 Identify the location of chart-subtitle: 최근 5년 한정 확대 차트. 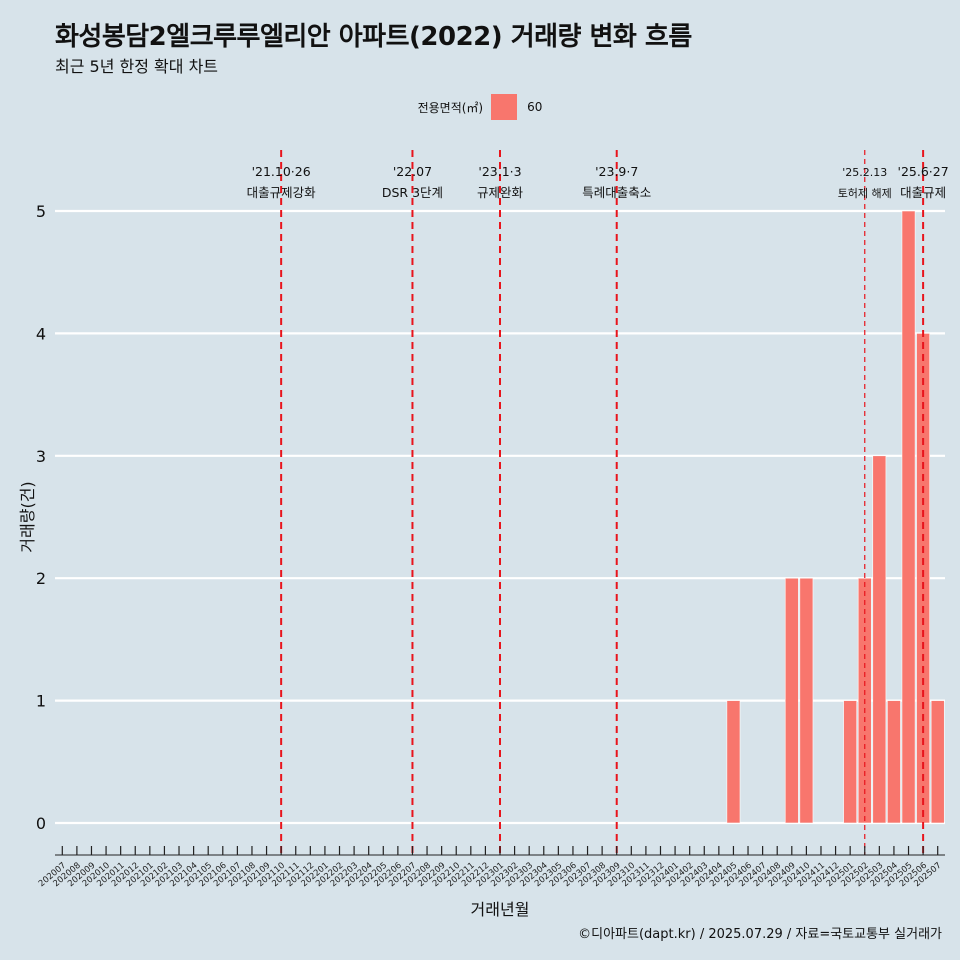
(137, 66).